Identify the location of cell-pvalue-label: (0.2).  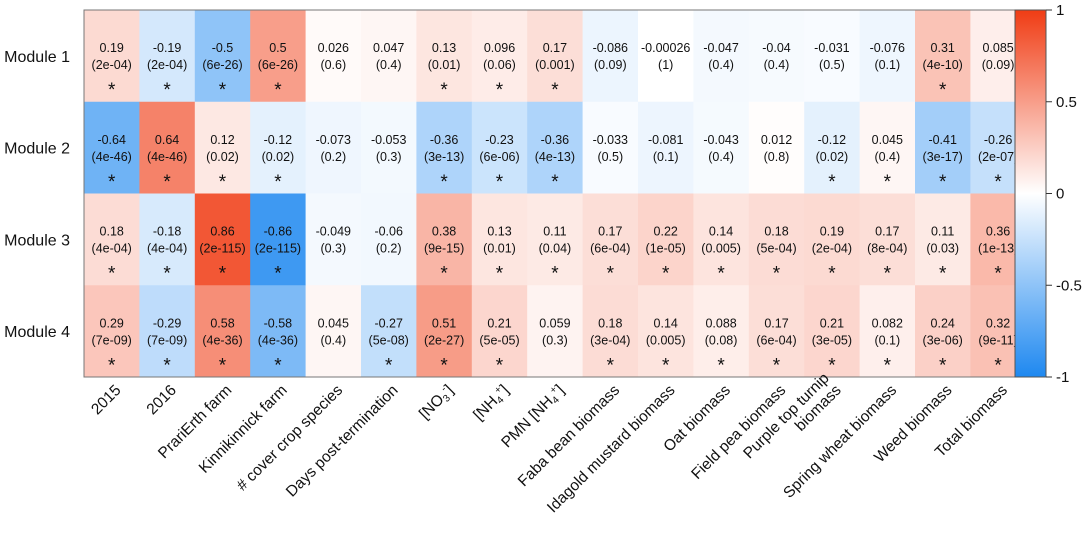
(333, 157).